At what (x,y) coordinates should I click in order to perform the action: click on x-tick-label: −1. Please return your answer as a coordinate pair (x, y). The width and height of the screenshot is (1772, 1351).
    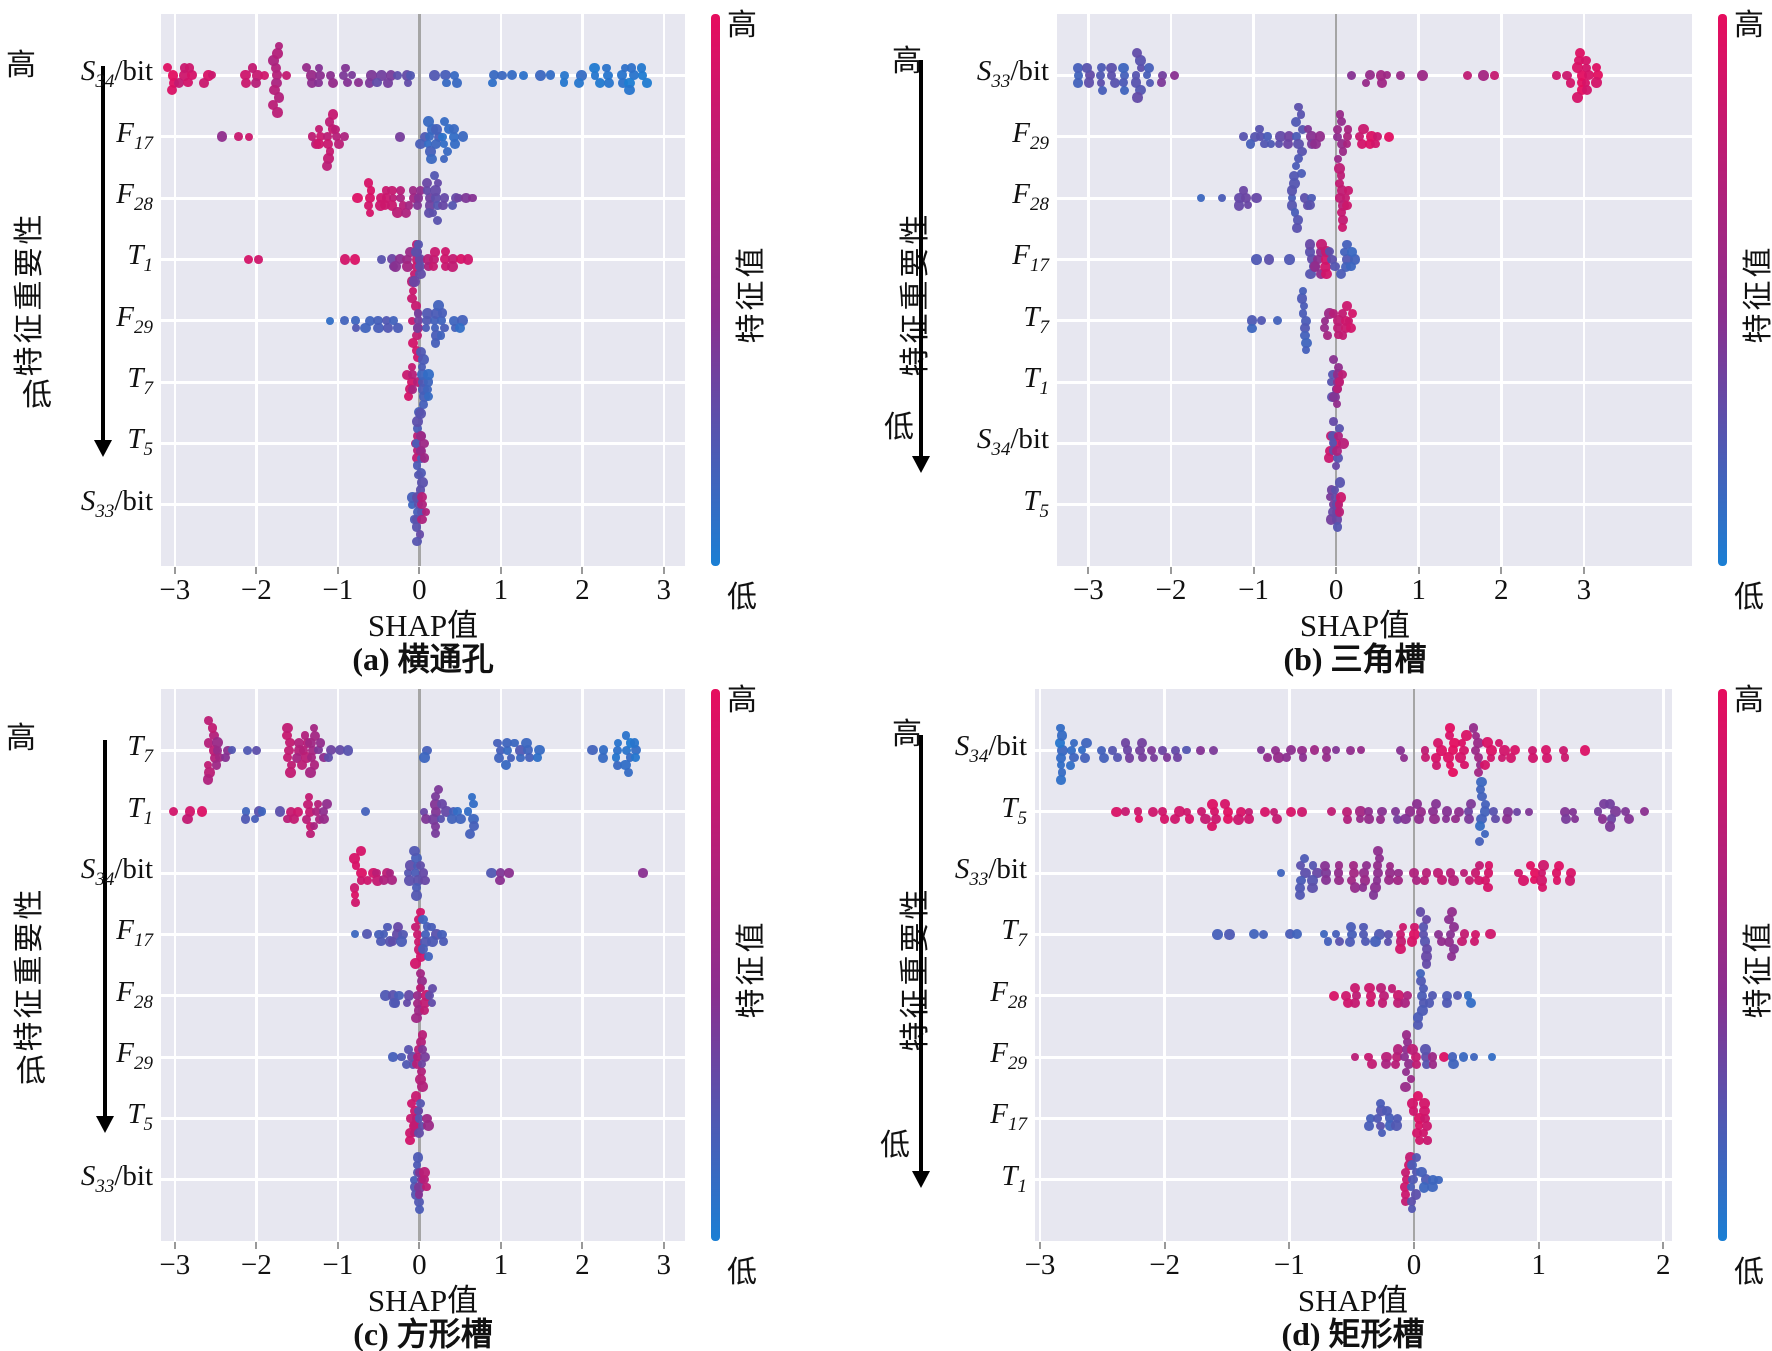
    Looking at the image, I should click on (1253, 590).